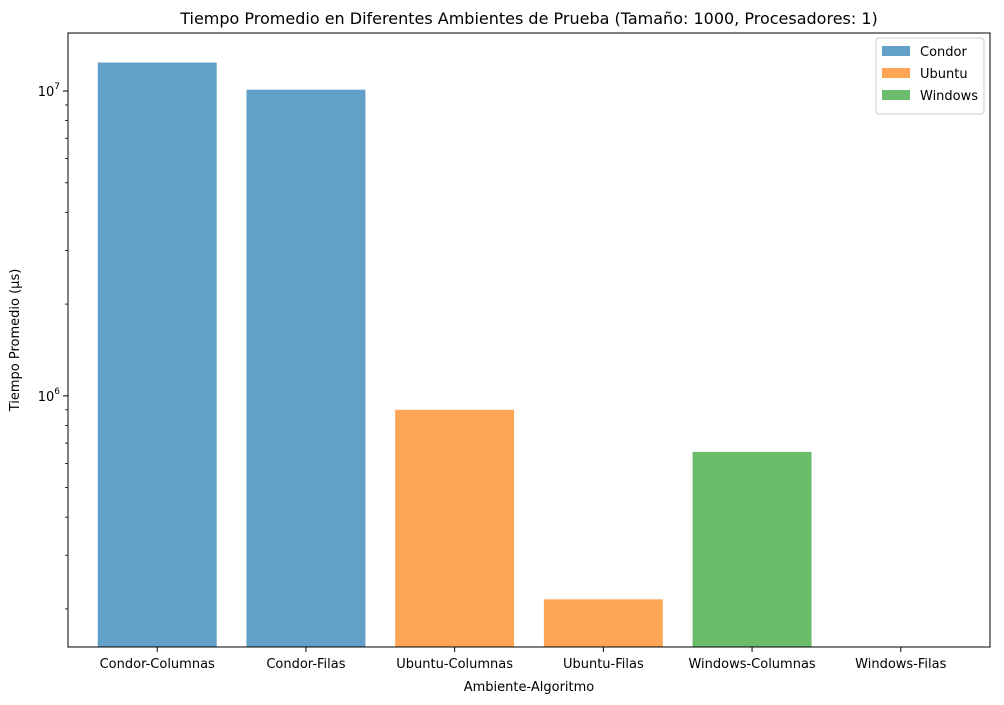 The height and width of the screenshot is (705, 1004). I want to click on legend-label-windows: Windows, so click(949, 96).